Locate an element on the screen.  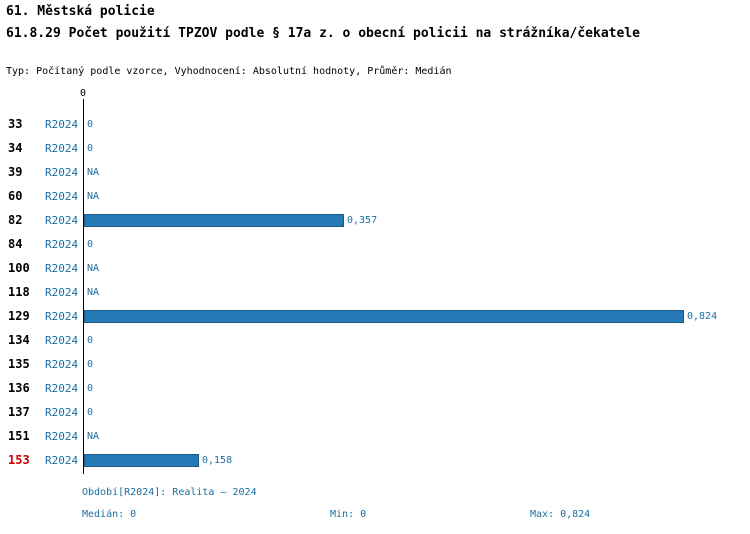
row-value-label: 0,824 is located at coordinates (702, 316).